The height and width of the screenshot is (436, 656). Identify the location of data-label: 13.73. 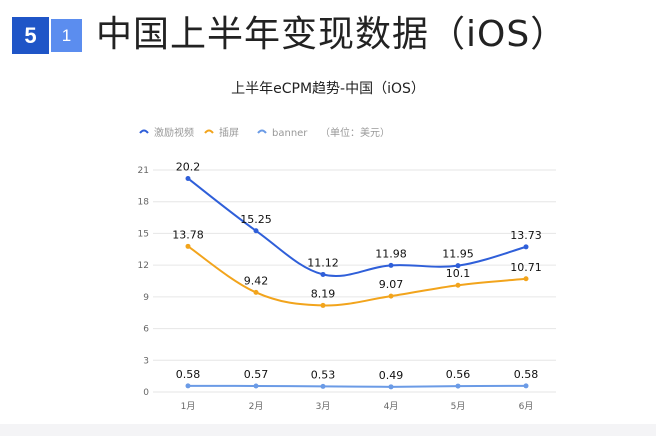
(526, 235).